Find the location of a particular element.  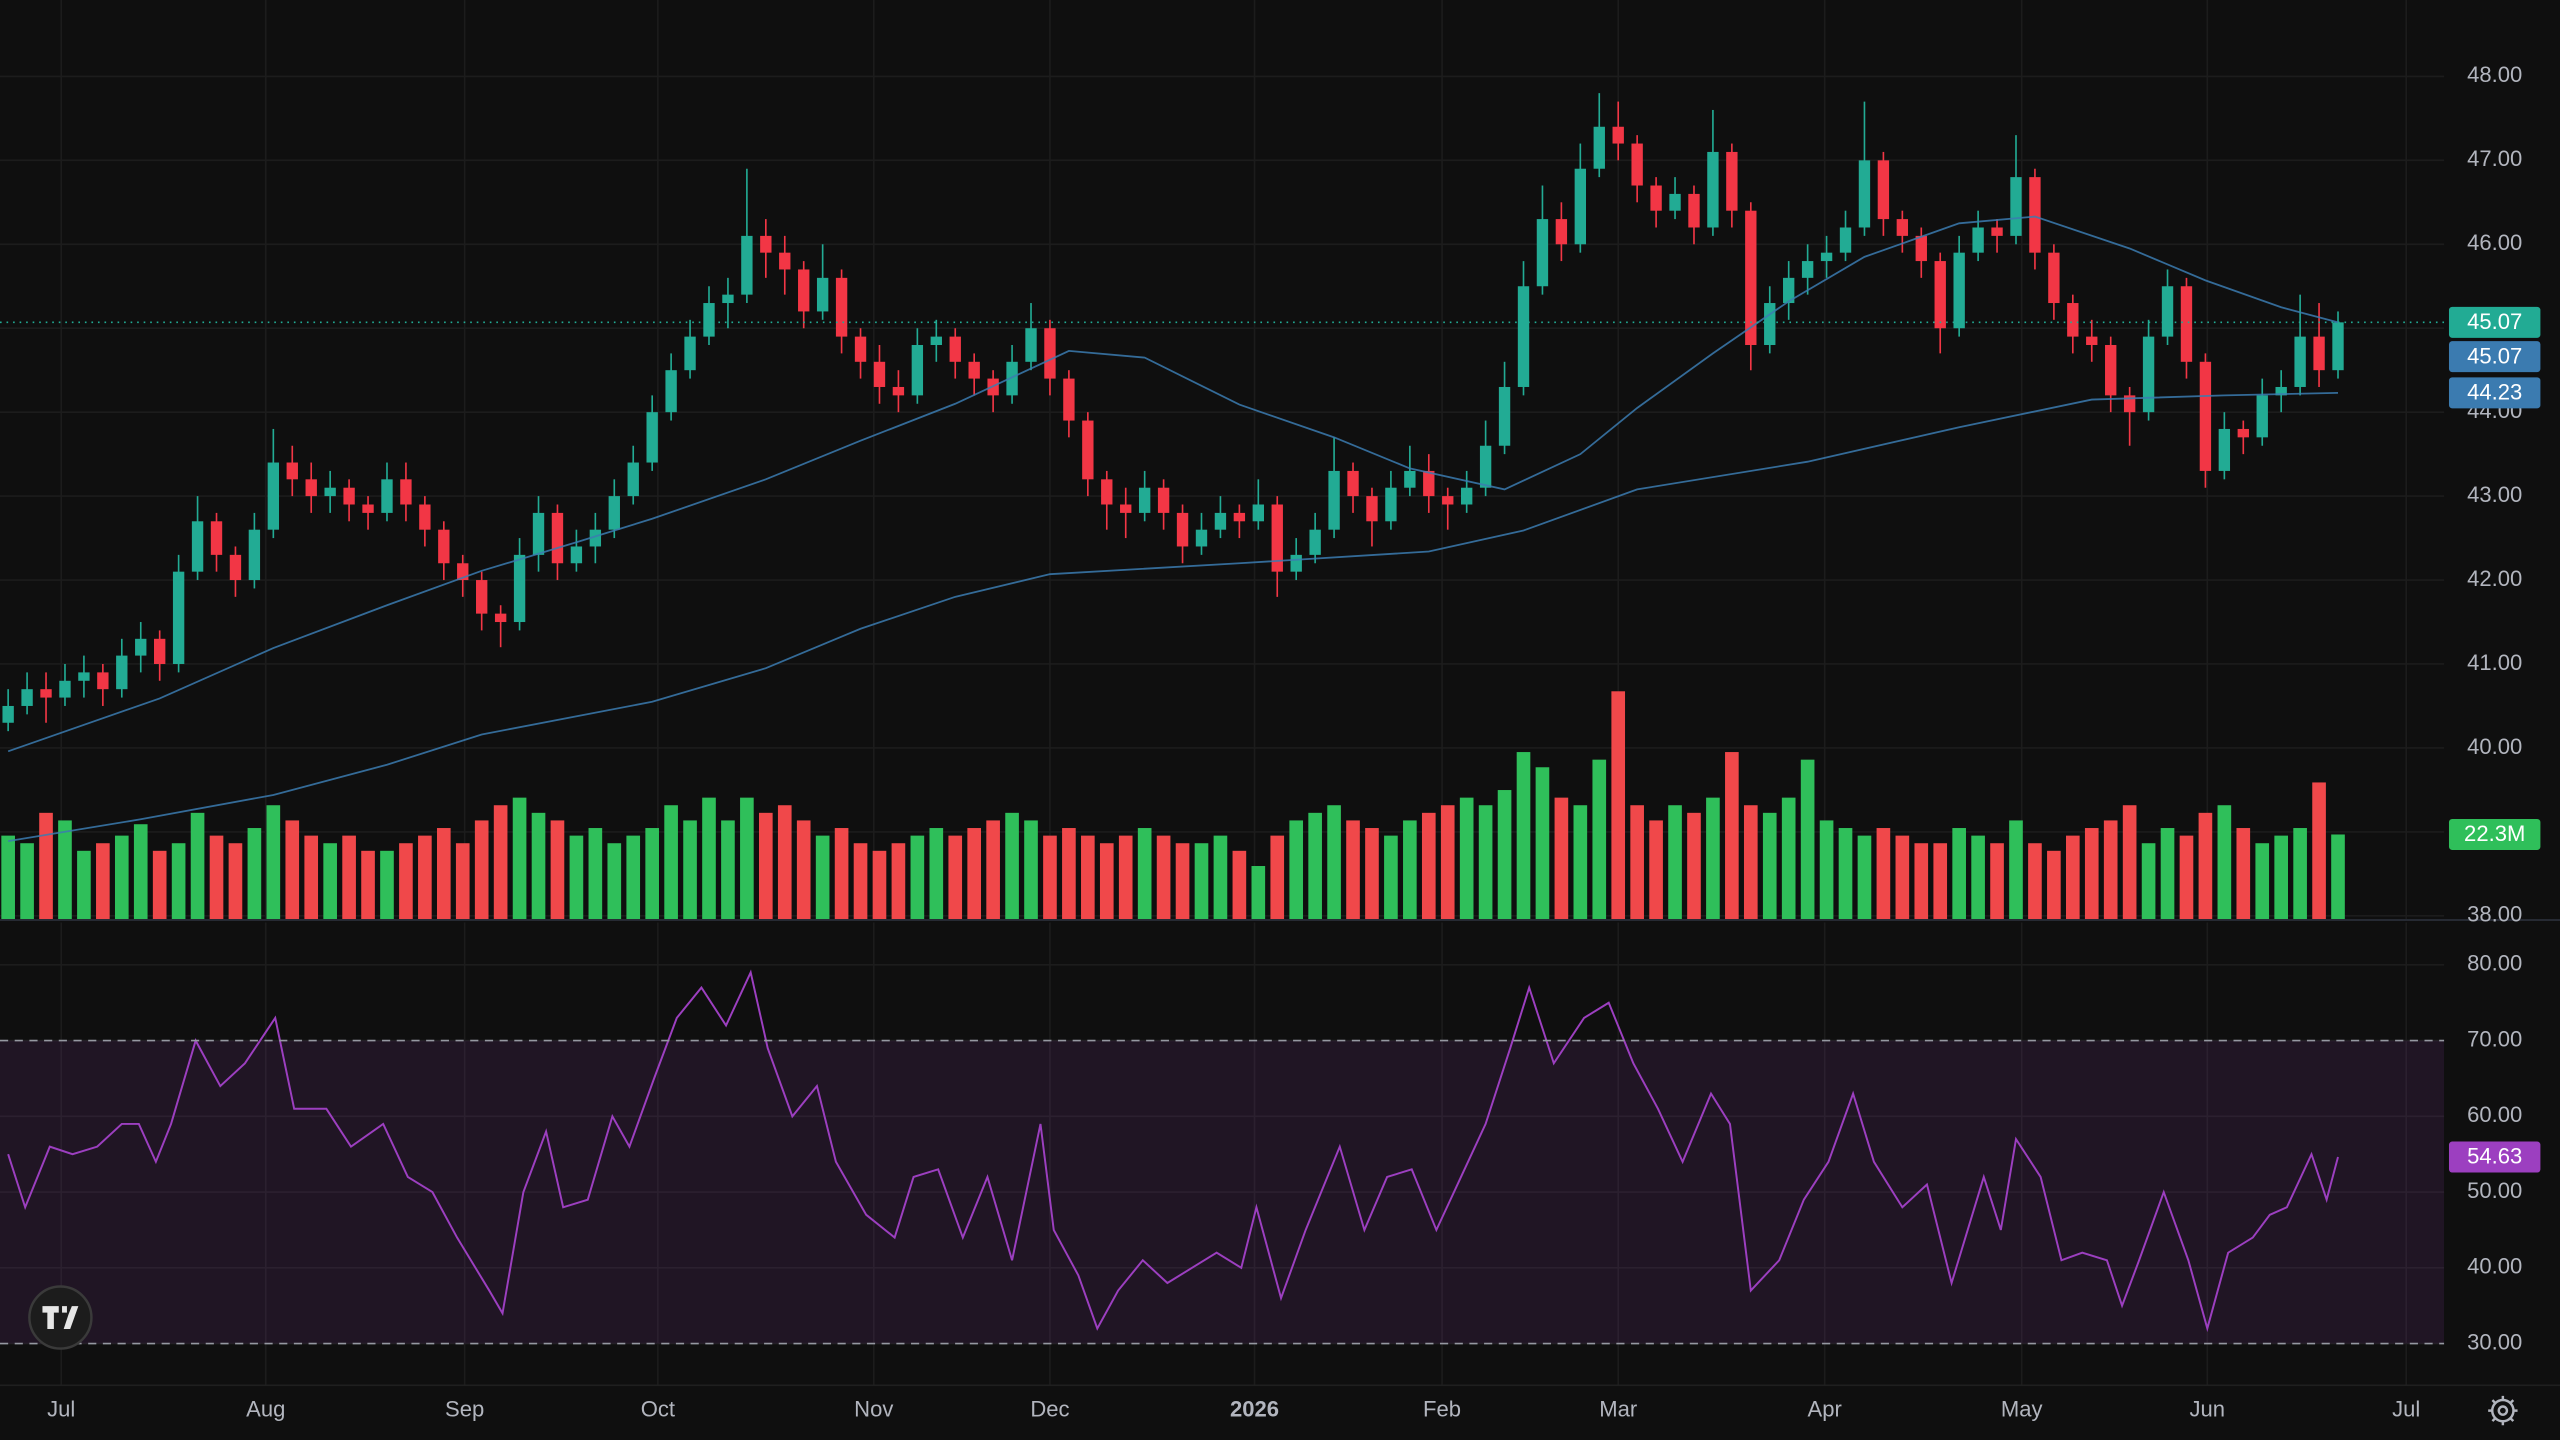

y-tick-label: 40.00 is located at coordinates (2494, 746).